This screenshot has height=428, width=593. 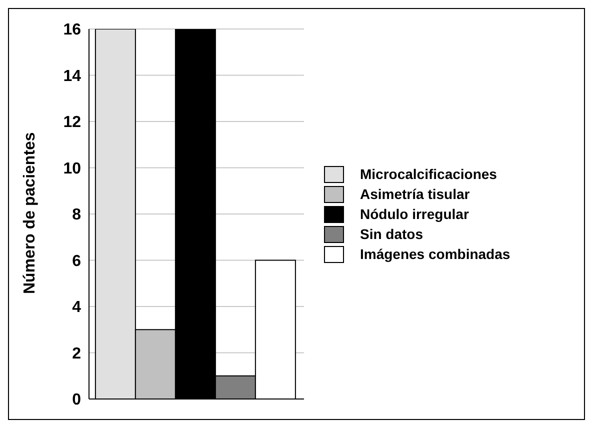 What do you see at coordinates (435, 254) in the screenshot?
I see `legend-label: Imágenes combinadas` at bounding box center [435, 254].